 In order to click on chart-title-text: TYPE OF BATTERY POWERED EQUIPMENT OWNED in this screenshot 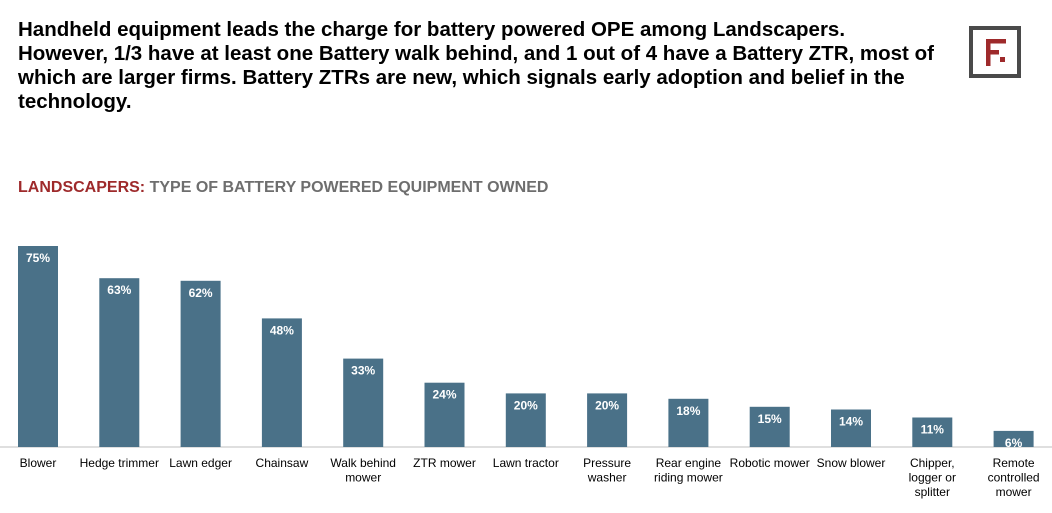, I will do `click(349, 187)`.